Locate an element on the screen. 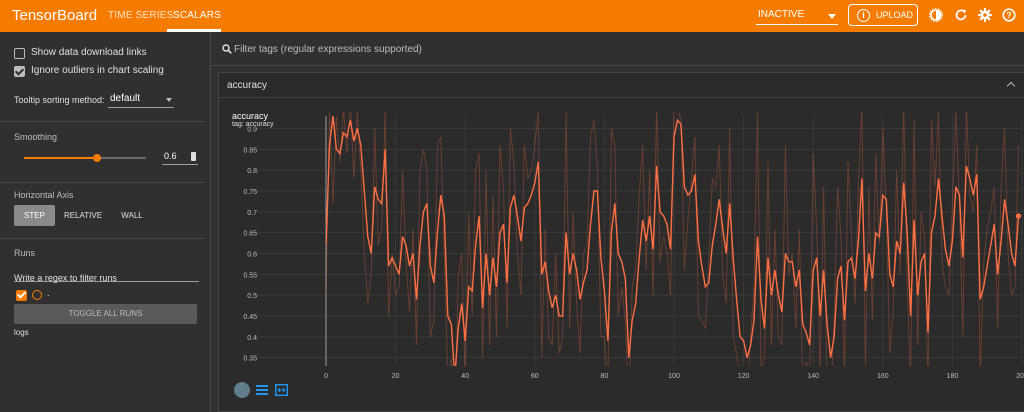 This screenshot has height=412, width=1024. tooltip-sorting-select: default is located at coordinates (141, 100).